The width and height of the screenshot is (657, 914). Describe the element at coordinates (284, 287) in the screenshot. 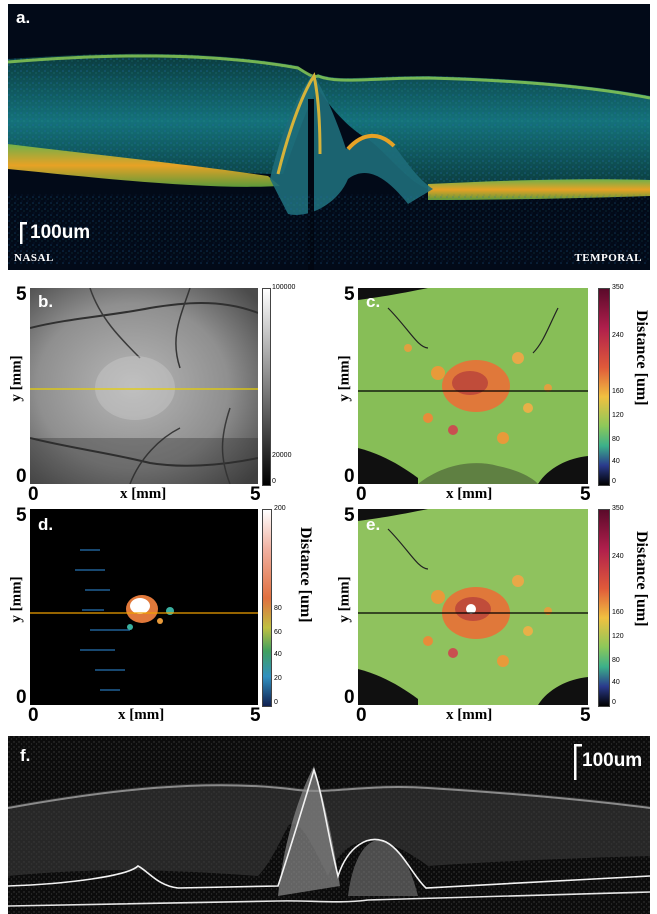

I see `colorbar-tick: 100000` at that location.